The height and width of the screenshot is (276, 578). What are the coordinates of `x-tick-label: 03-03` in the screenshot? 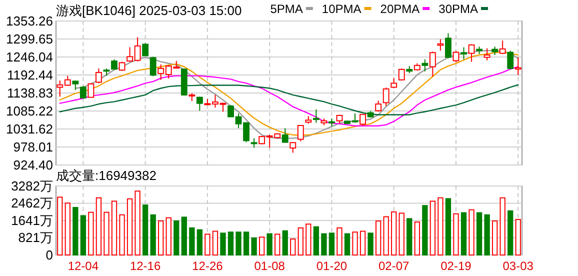 It's located at (518, 266).